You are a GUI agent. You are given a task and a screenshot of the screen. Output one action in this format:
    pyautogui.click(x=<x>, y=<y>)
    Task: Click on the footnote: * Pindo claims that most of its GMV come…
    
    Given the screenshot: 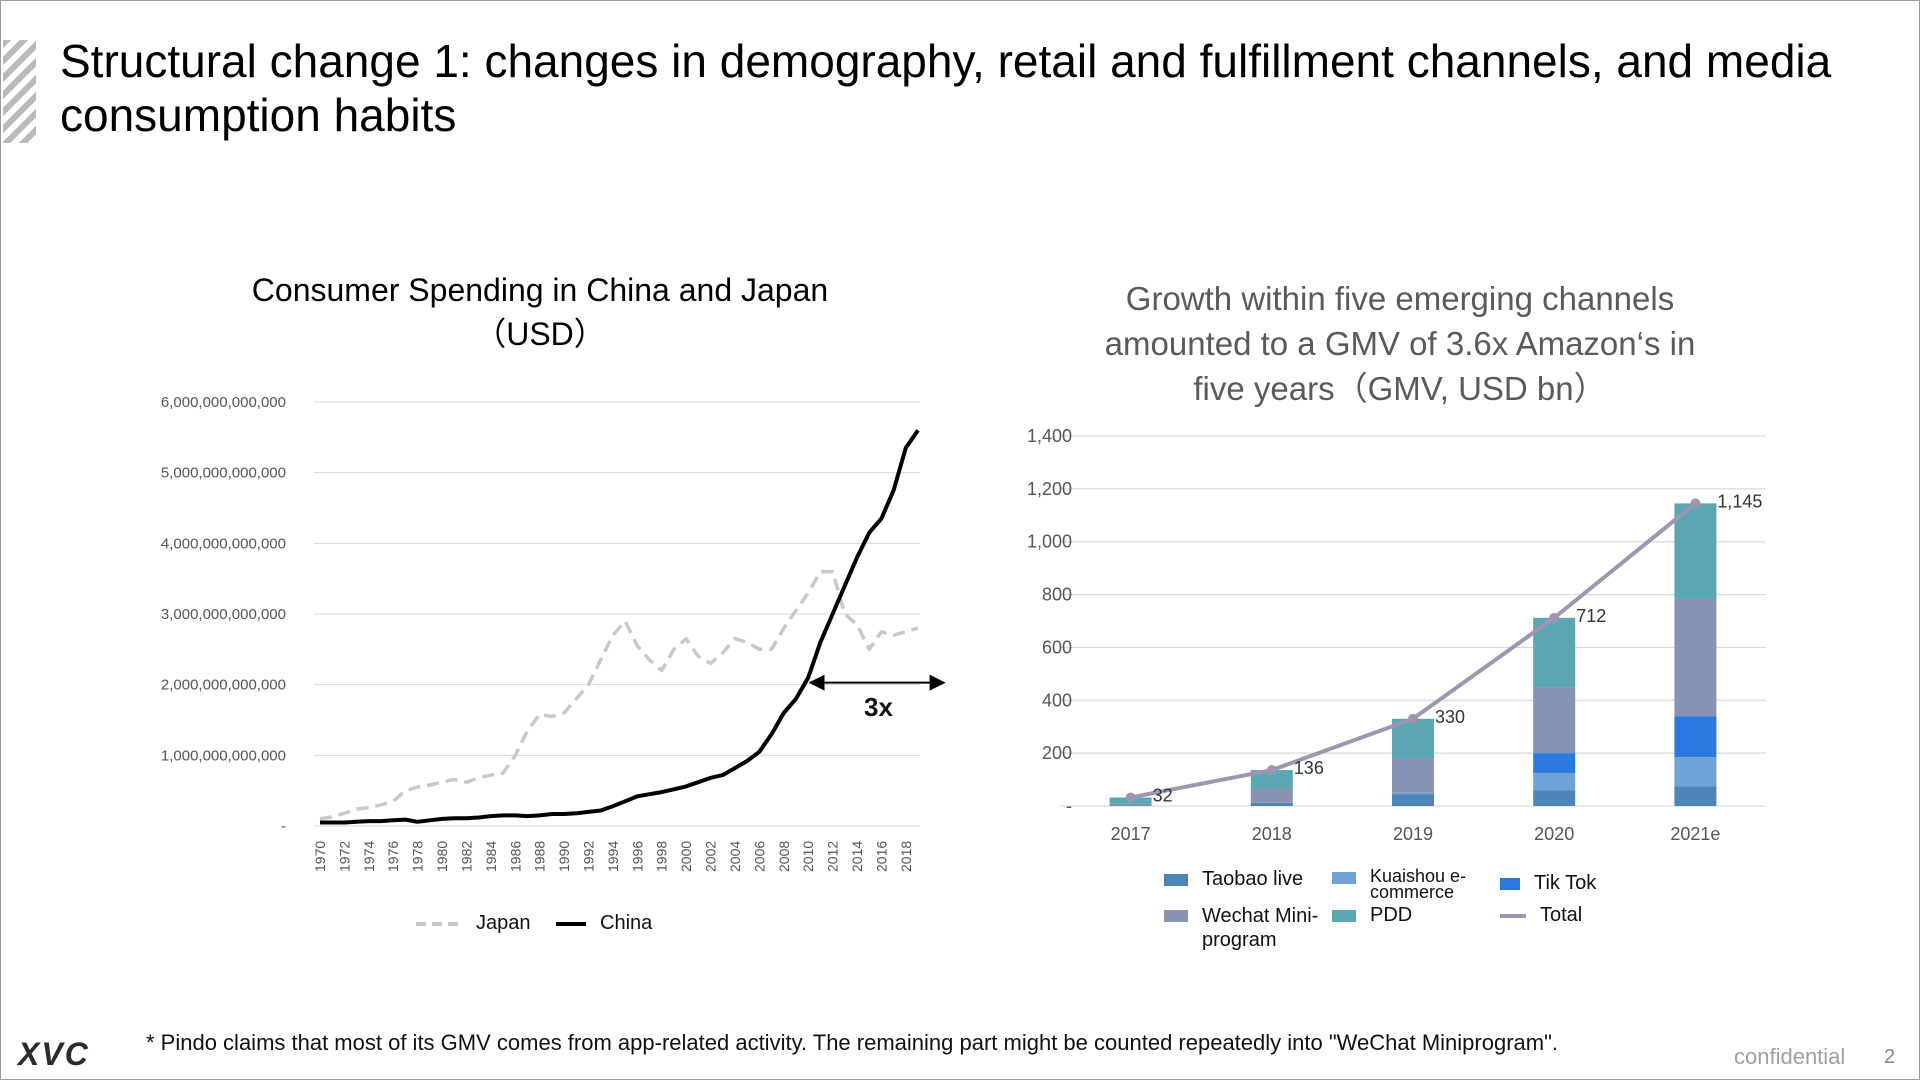 What is the action you would take?
    pyautogui.click(x=852, y=1042)
    